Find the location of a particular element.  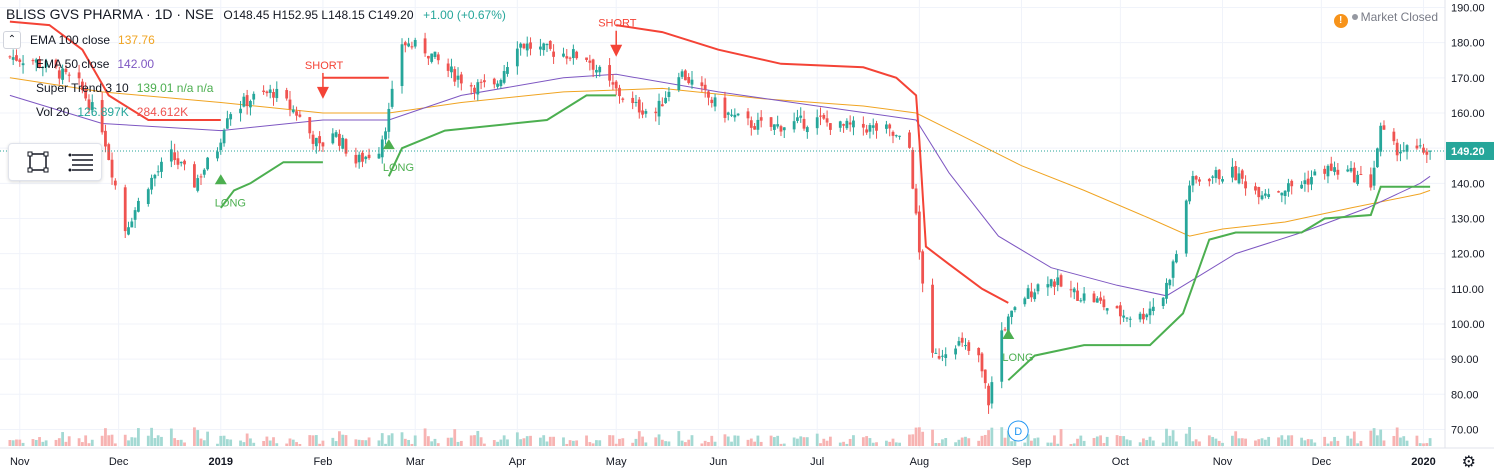

price-tick-label: 130.00 is located at coordinates (1468, 219).